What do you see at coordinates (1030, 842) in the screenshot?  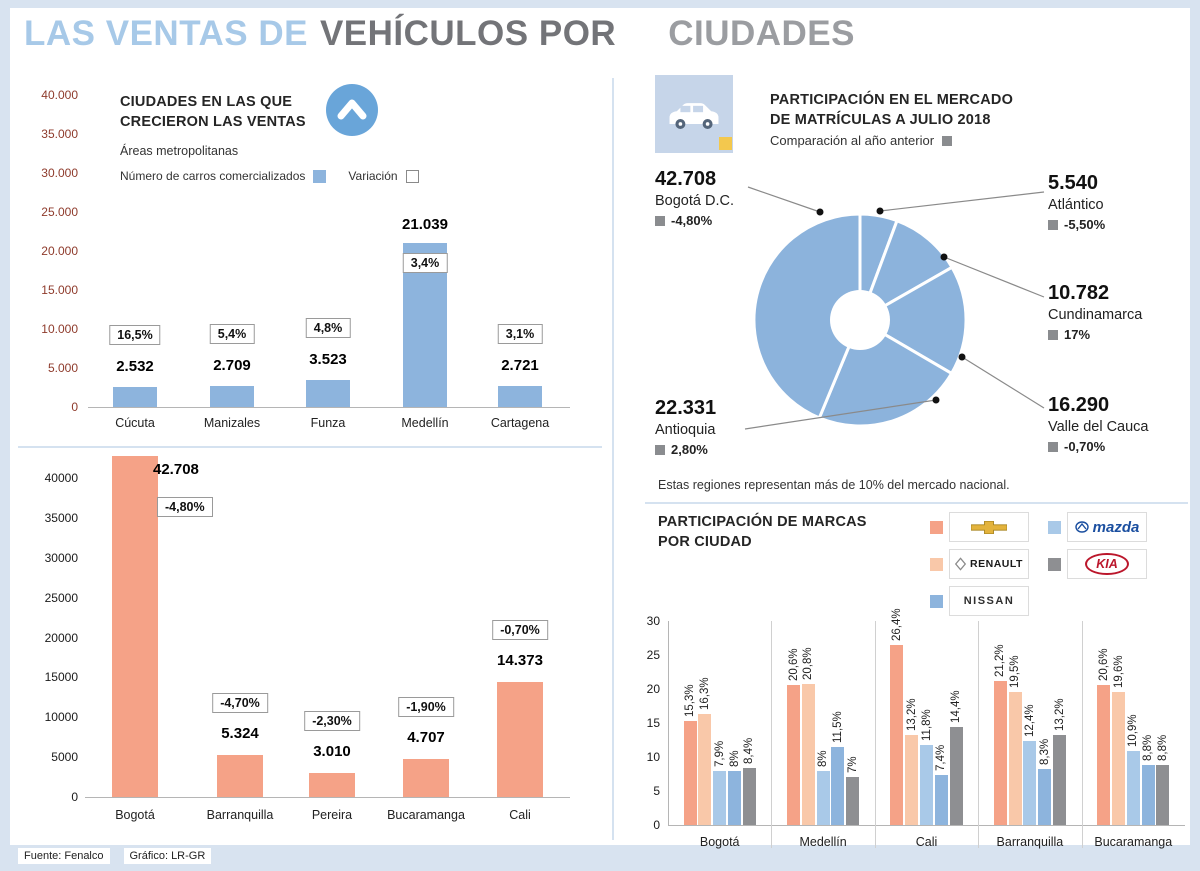 I see `x-tick-label: Barranquilla` at bounding box center [1030, 842].